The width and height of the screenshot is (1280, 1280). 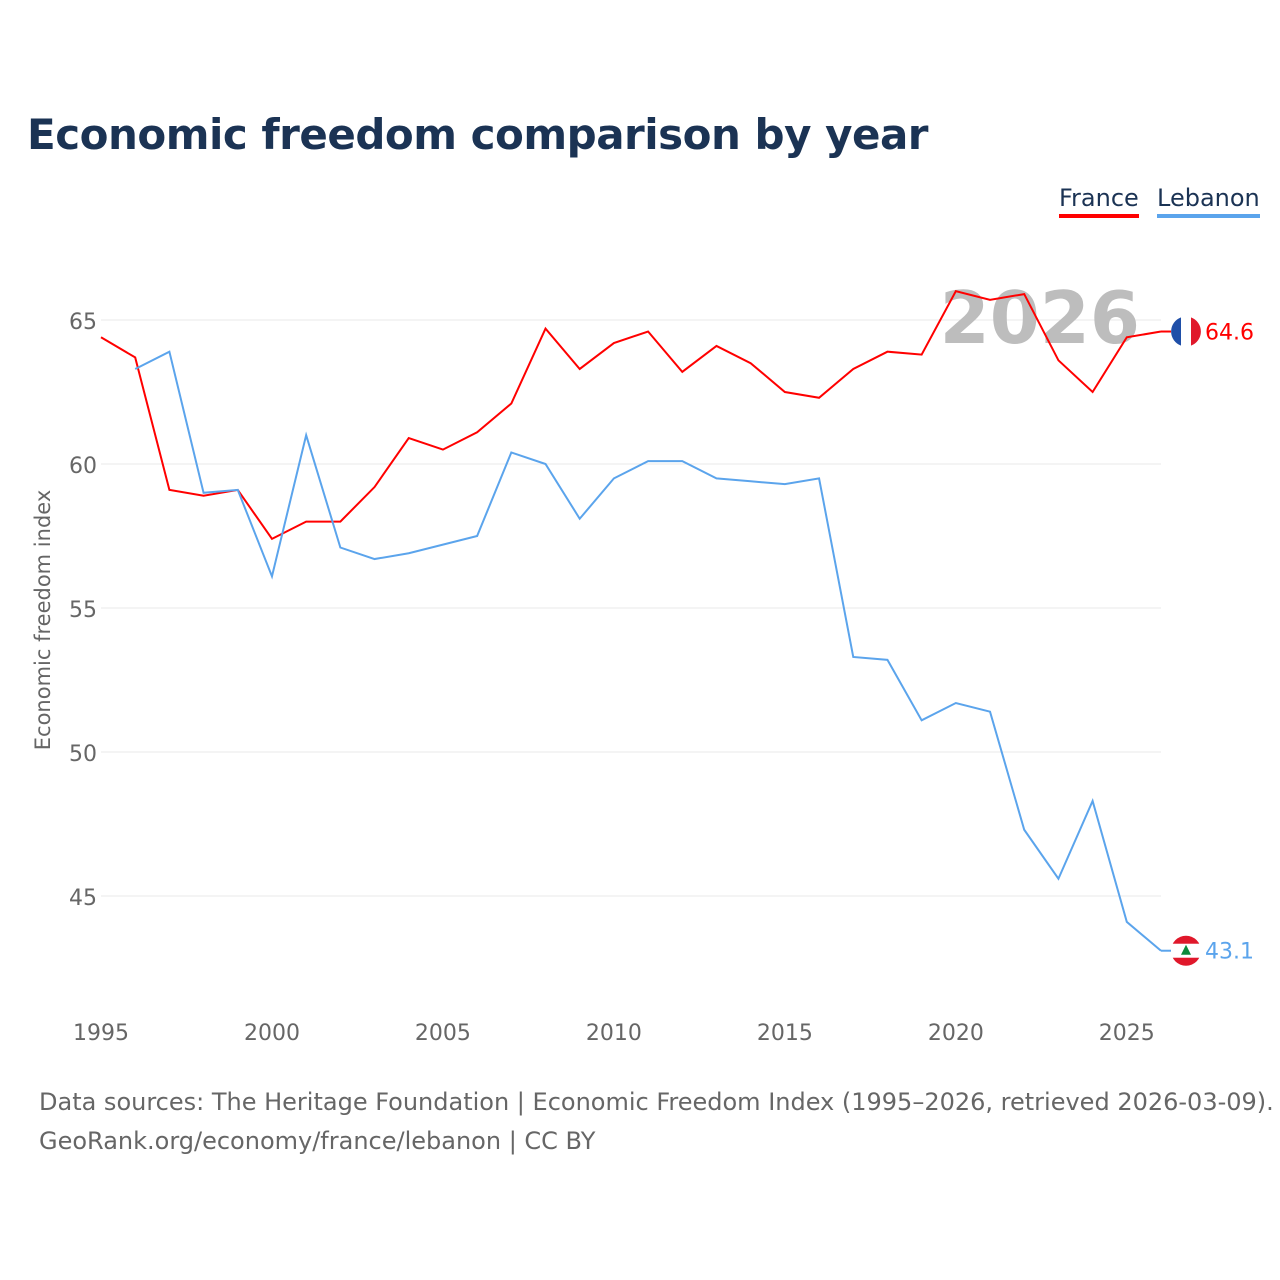 I want to click on year-watermark: 2026, so click(x=1040, y=318).